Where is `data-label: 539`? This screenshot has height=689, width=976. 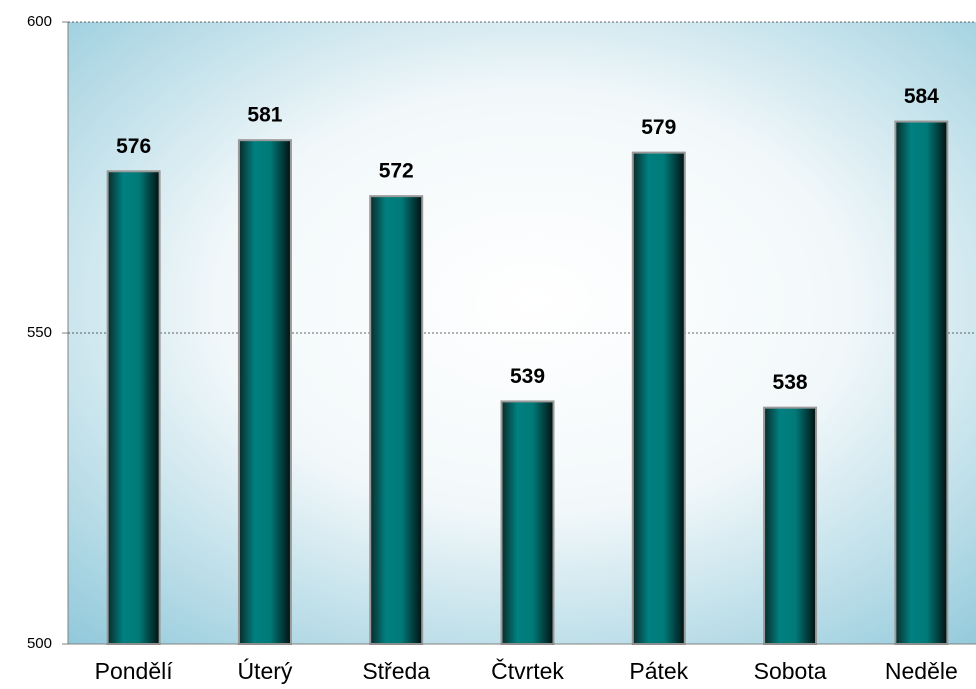 data-label: 539 is located at coordinates (527, 376).